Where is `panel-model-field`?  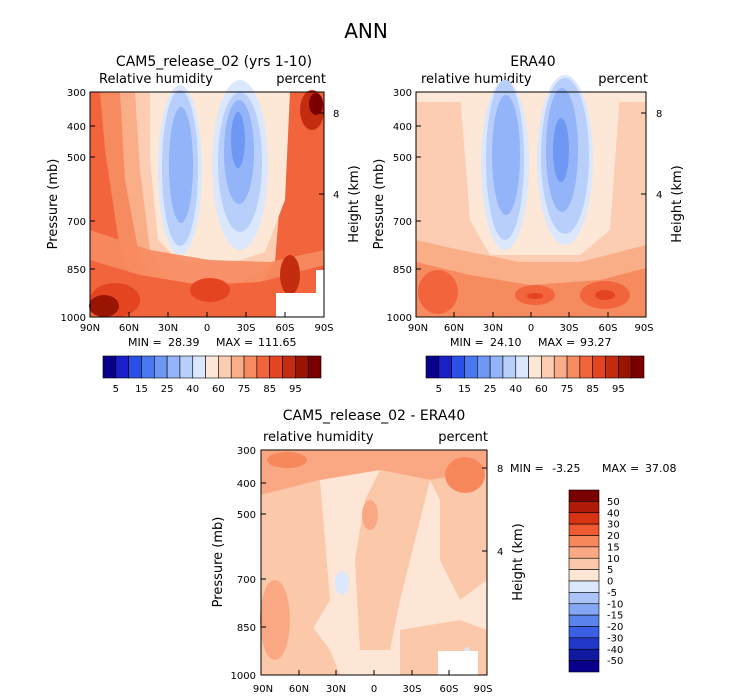 panel-model-field is located at coordinates (206, 198).